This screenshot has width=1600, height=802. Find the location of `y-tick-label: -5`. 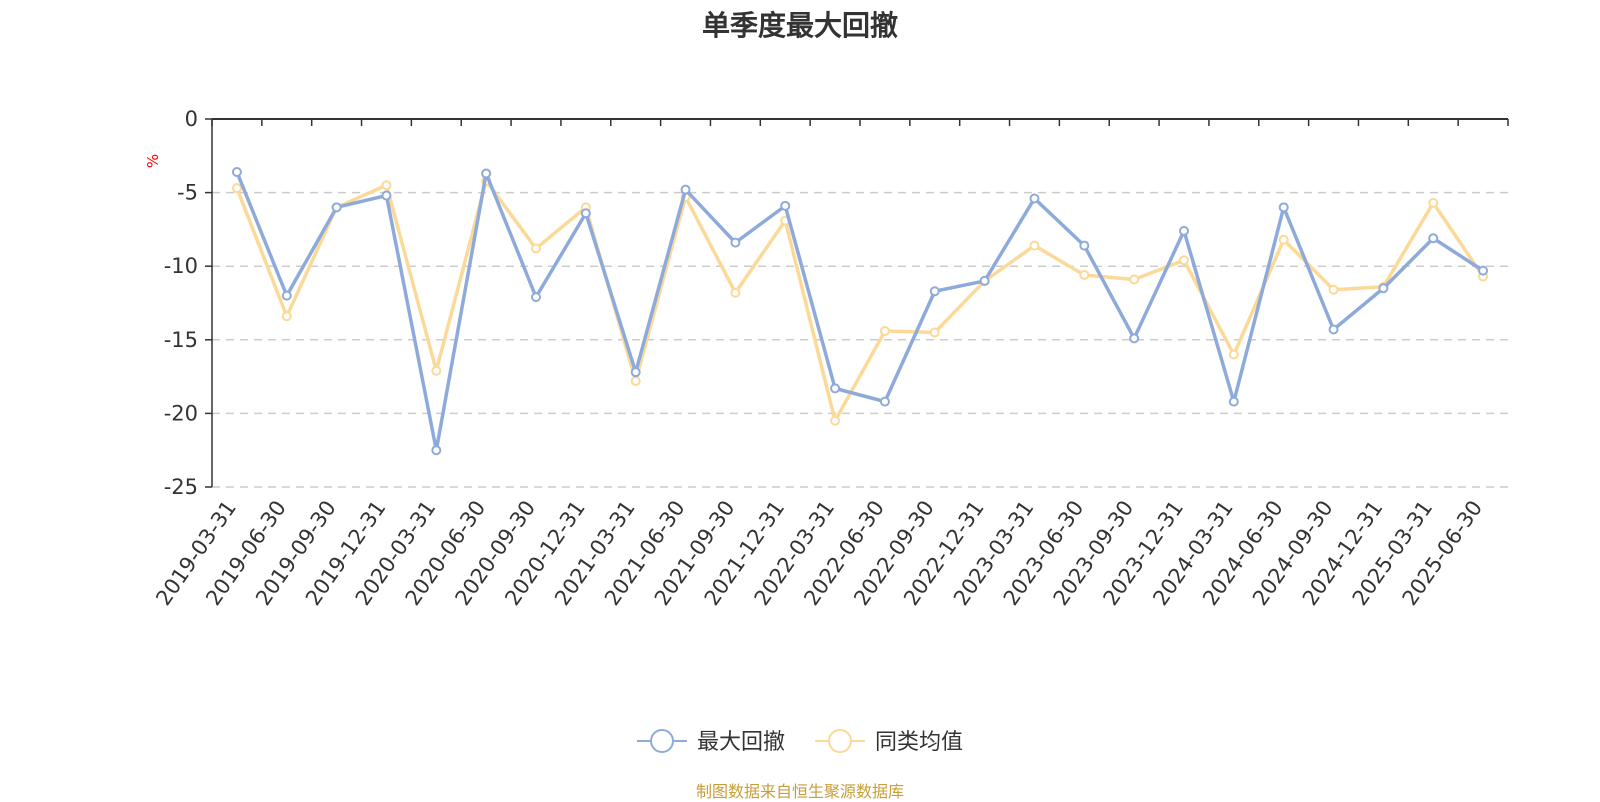

y-tick-label: -5 is located at coordinates (187, 193).